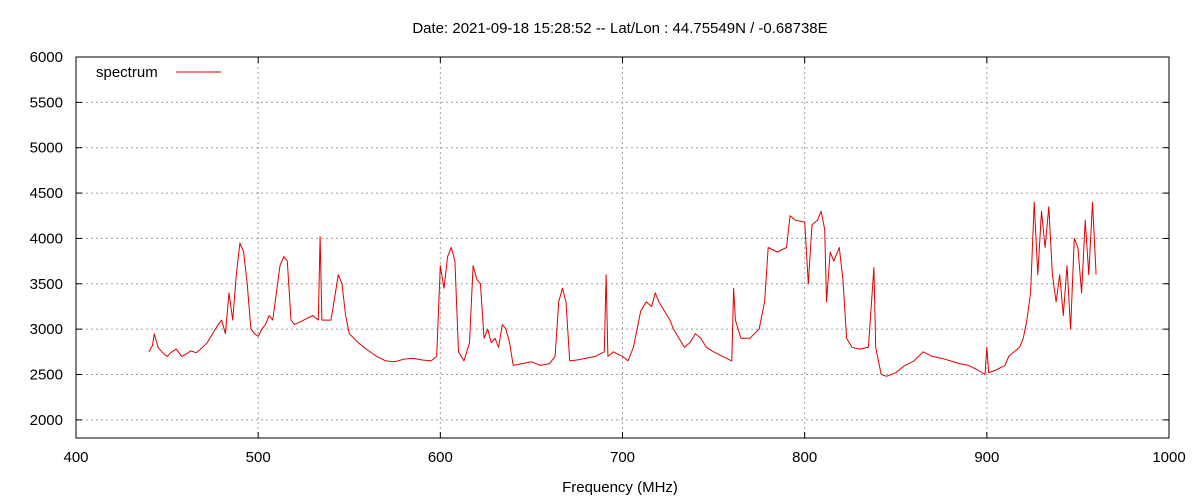 The image size is (1200, 500). I want to click on y-tick-label: 6000, so click(46, 57).